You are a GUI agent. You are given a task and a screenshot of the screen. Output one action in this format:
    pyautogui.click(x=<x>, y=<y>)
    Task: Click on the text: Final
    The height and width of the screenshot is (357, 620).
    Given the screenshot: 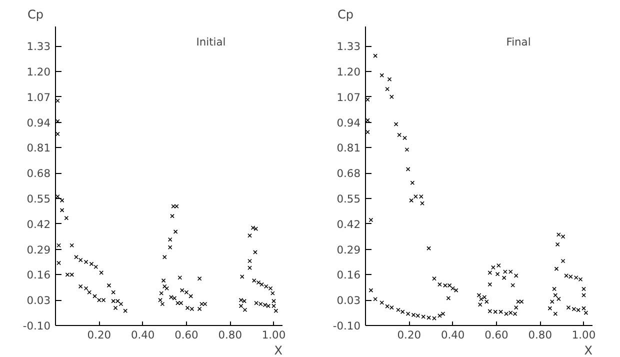 What is the action you would take?
    pyautogui.click(x=518, y=42)
    